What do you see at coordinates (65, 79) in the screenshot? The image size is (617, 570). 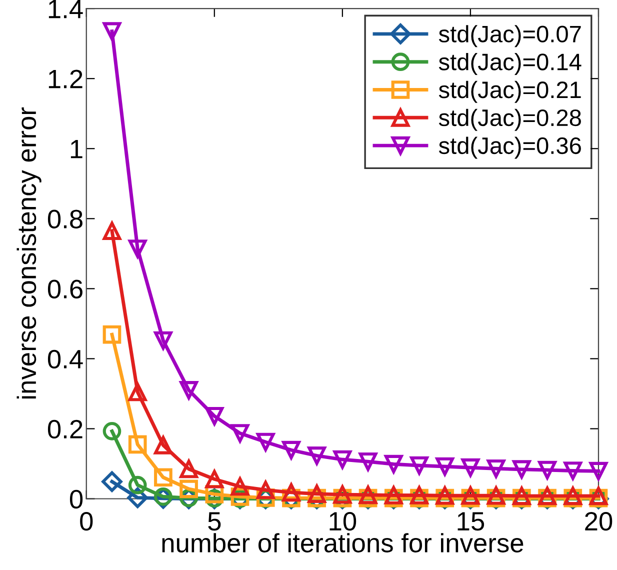 I see `y-tick-label: 1.2` at bounding box center [65, 79].